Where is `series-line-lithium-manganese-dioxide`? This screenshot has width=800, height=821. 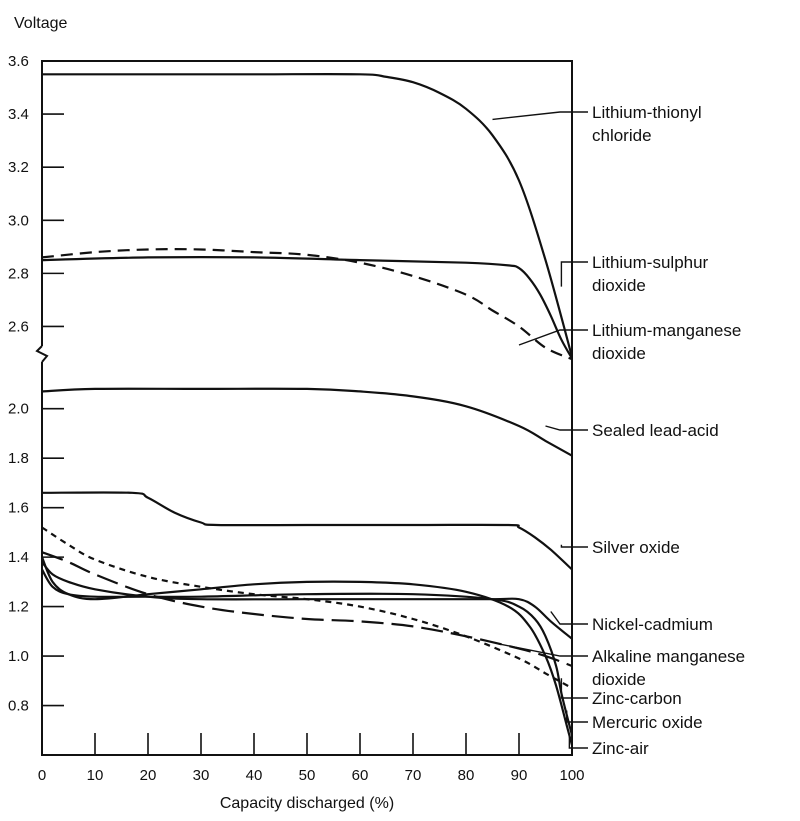 series-line-lithium-manganese-dioxide is located at coordinates (307, 304).